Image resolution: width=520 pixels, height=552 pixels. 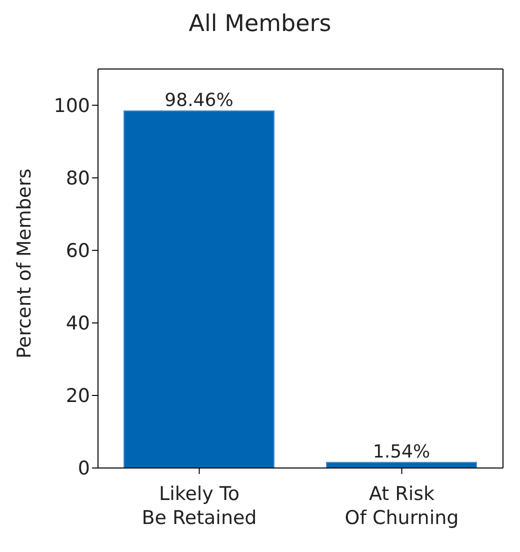 I want to click on chart-title: All Members, so click(x=260, y=24).